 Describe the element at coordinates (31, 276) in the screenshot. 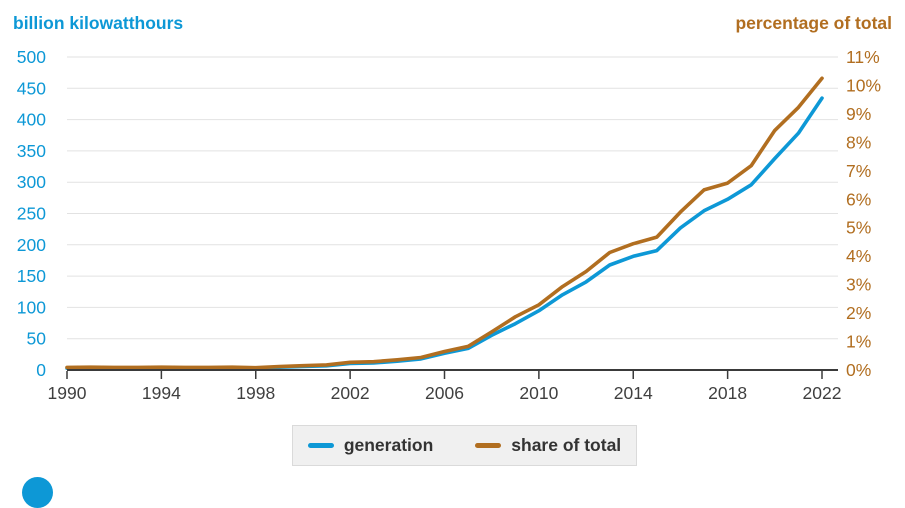

I see `left-axis-tick-label: 150` at that location.